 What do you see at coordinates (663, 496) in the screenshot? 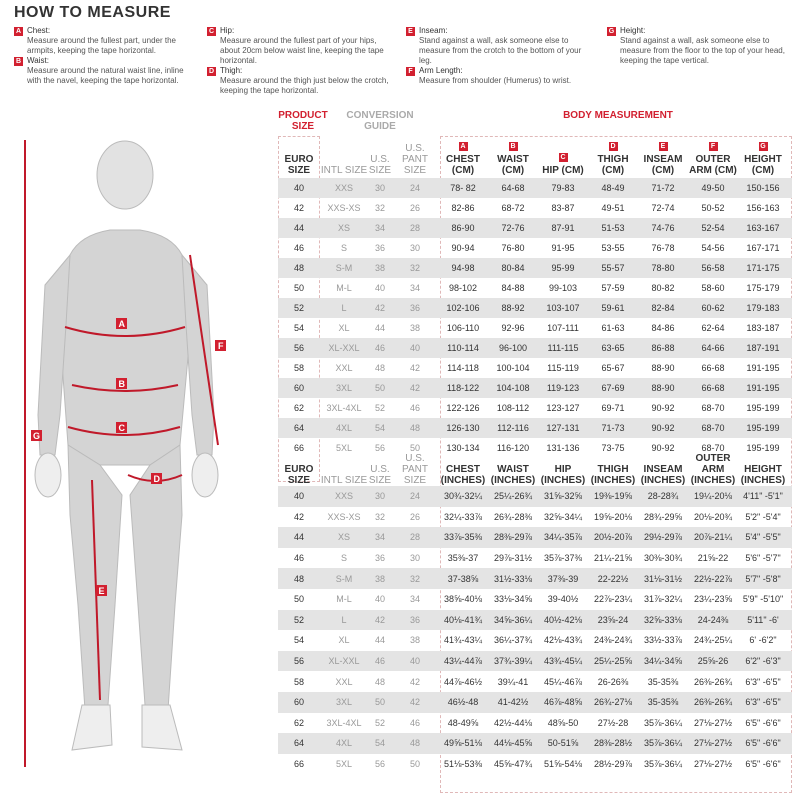
I see `measurement-cell: 28-28¾` at bounding box center [663, 496].